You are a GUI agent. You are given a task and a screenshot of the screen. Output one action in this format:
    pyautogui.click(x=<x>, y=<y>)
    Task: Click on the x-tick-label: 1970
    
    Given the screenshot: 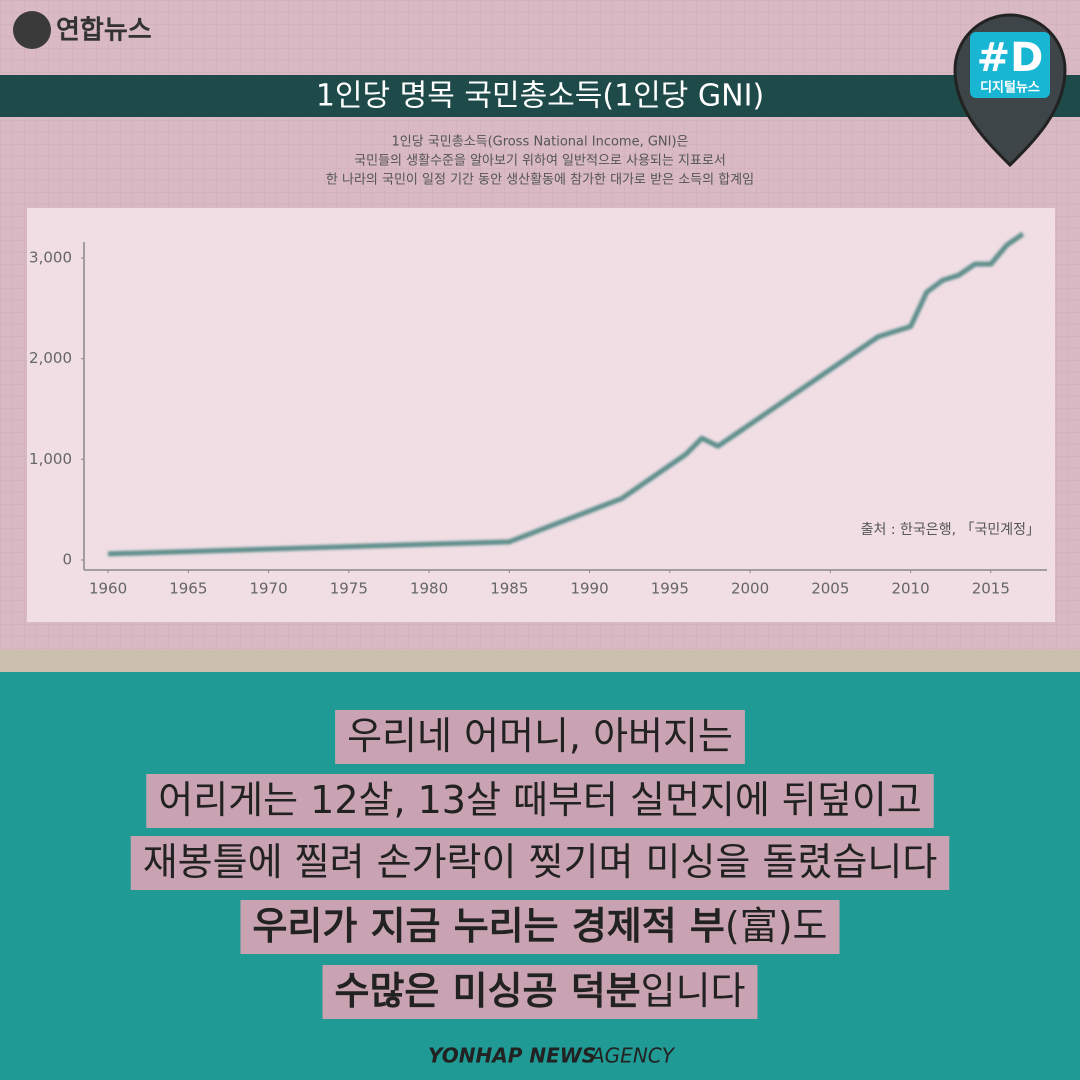 What is the action you would take?
    pyautogui.click(x=268, y=589)
    